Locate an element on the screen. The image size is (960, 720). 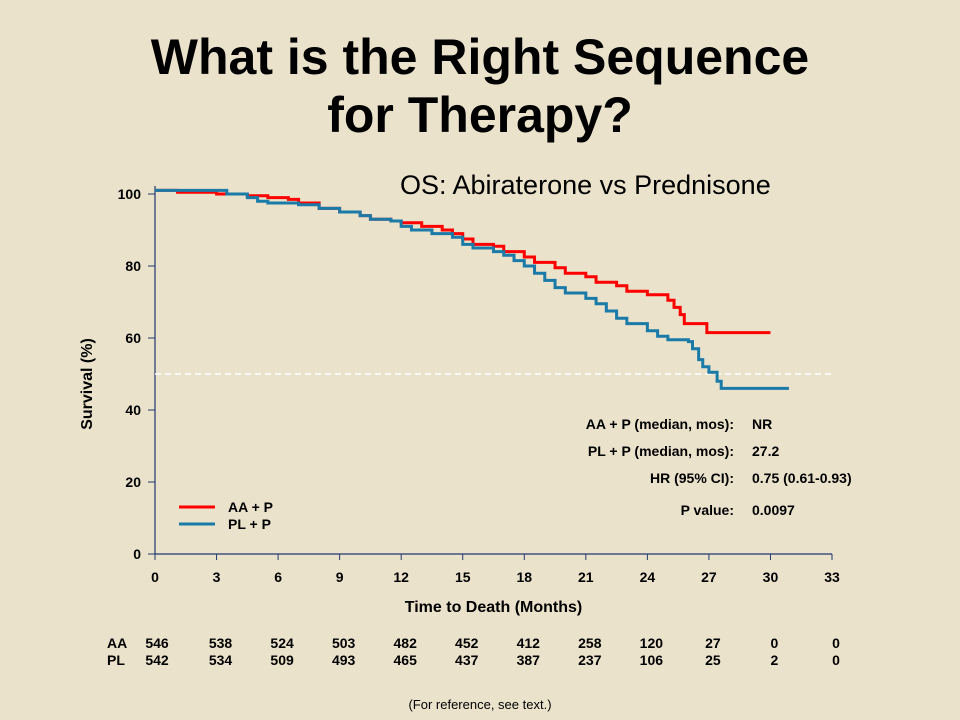
stat-value: NR is located at coordinates (762, 424).